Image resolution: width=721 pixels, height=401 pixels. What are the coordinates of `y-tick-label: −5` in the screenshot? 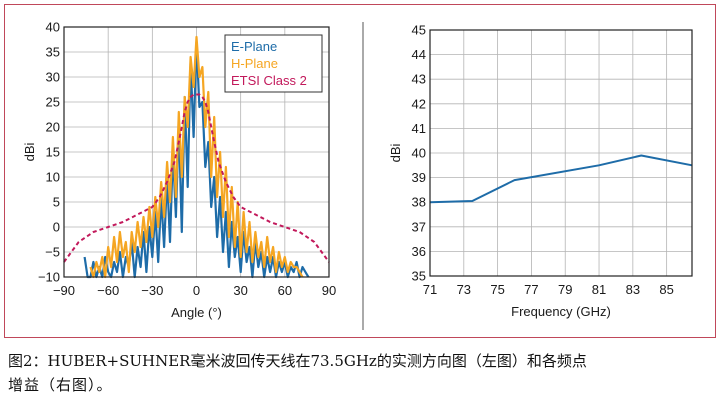 It's located at (52, 252).